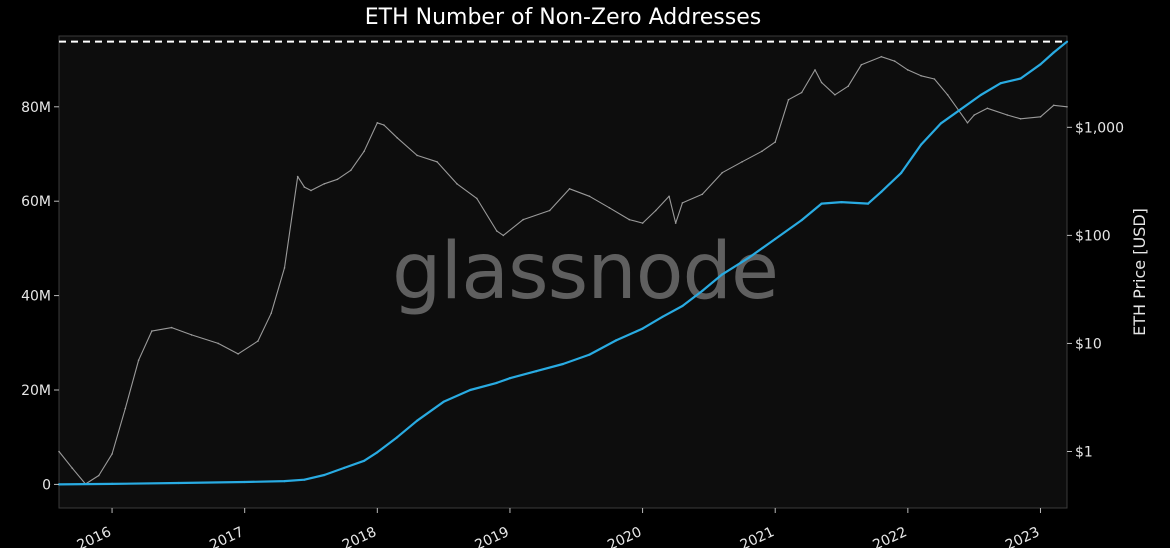 Image resolution: width=1170 pixels, height=548 pixels. I want to click on chart-title: ETH Number of Non-Zero Addresses, so click(563, 17).